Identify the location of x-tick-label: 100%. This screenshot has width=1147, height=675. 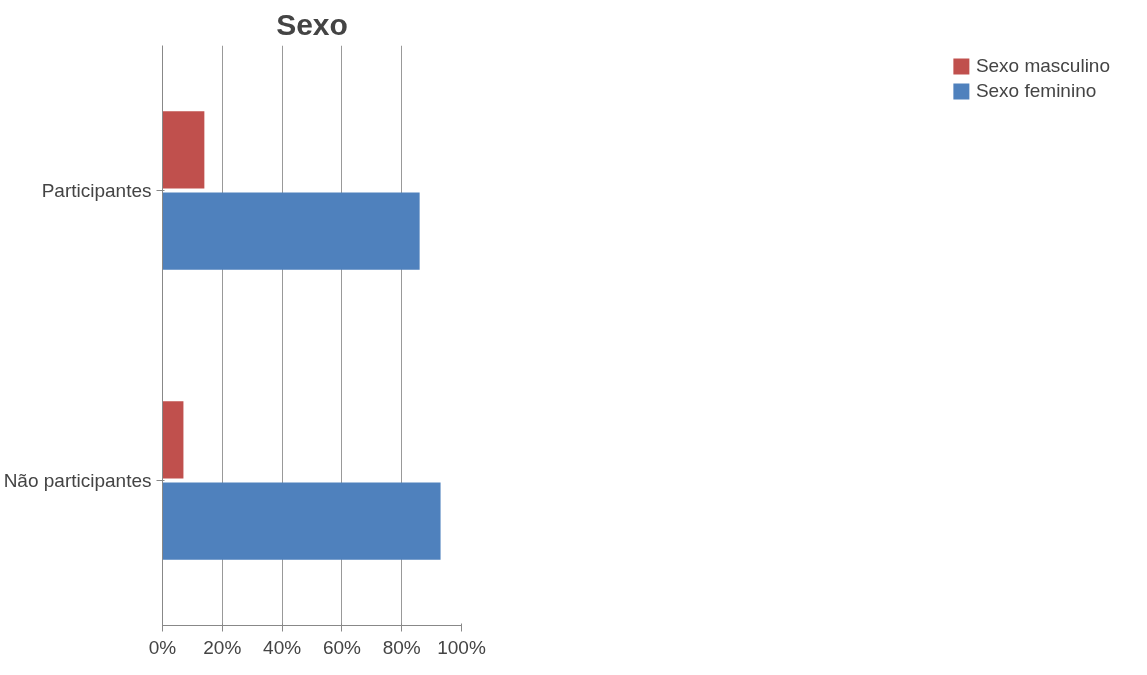
(461, 647).